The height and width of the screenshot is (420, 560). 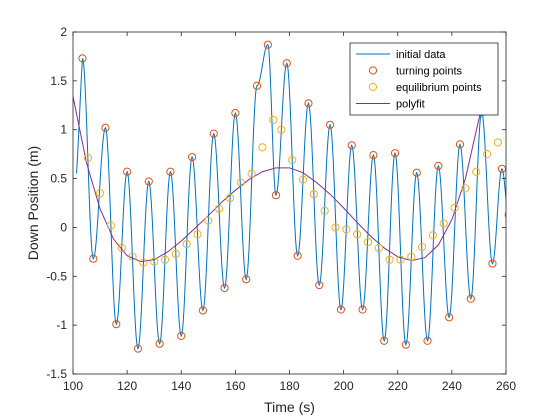 What do you see at coordinates (398, 386) in the screenshot?
I see `x-tick-label: 220` at bounding box center [398, 386].